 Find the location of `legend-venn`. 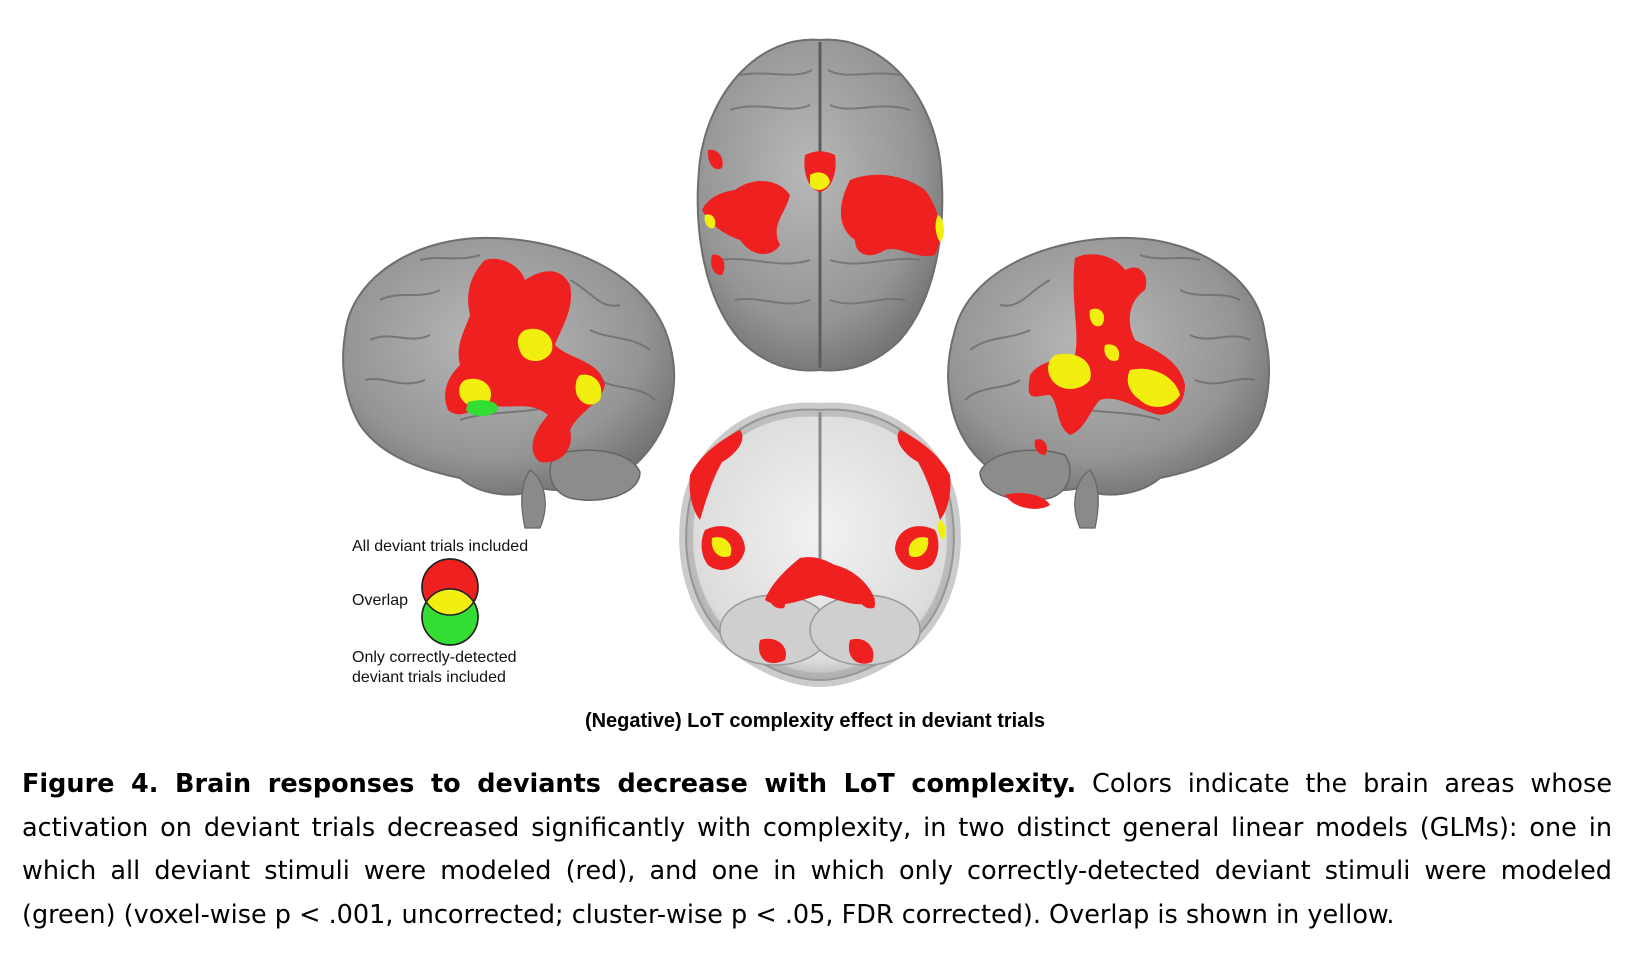

legend-venn is located at coordinates (450, 602).